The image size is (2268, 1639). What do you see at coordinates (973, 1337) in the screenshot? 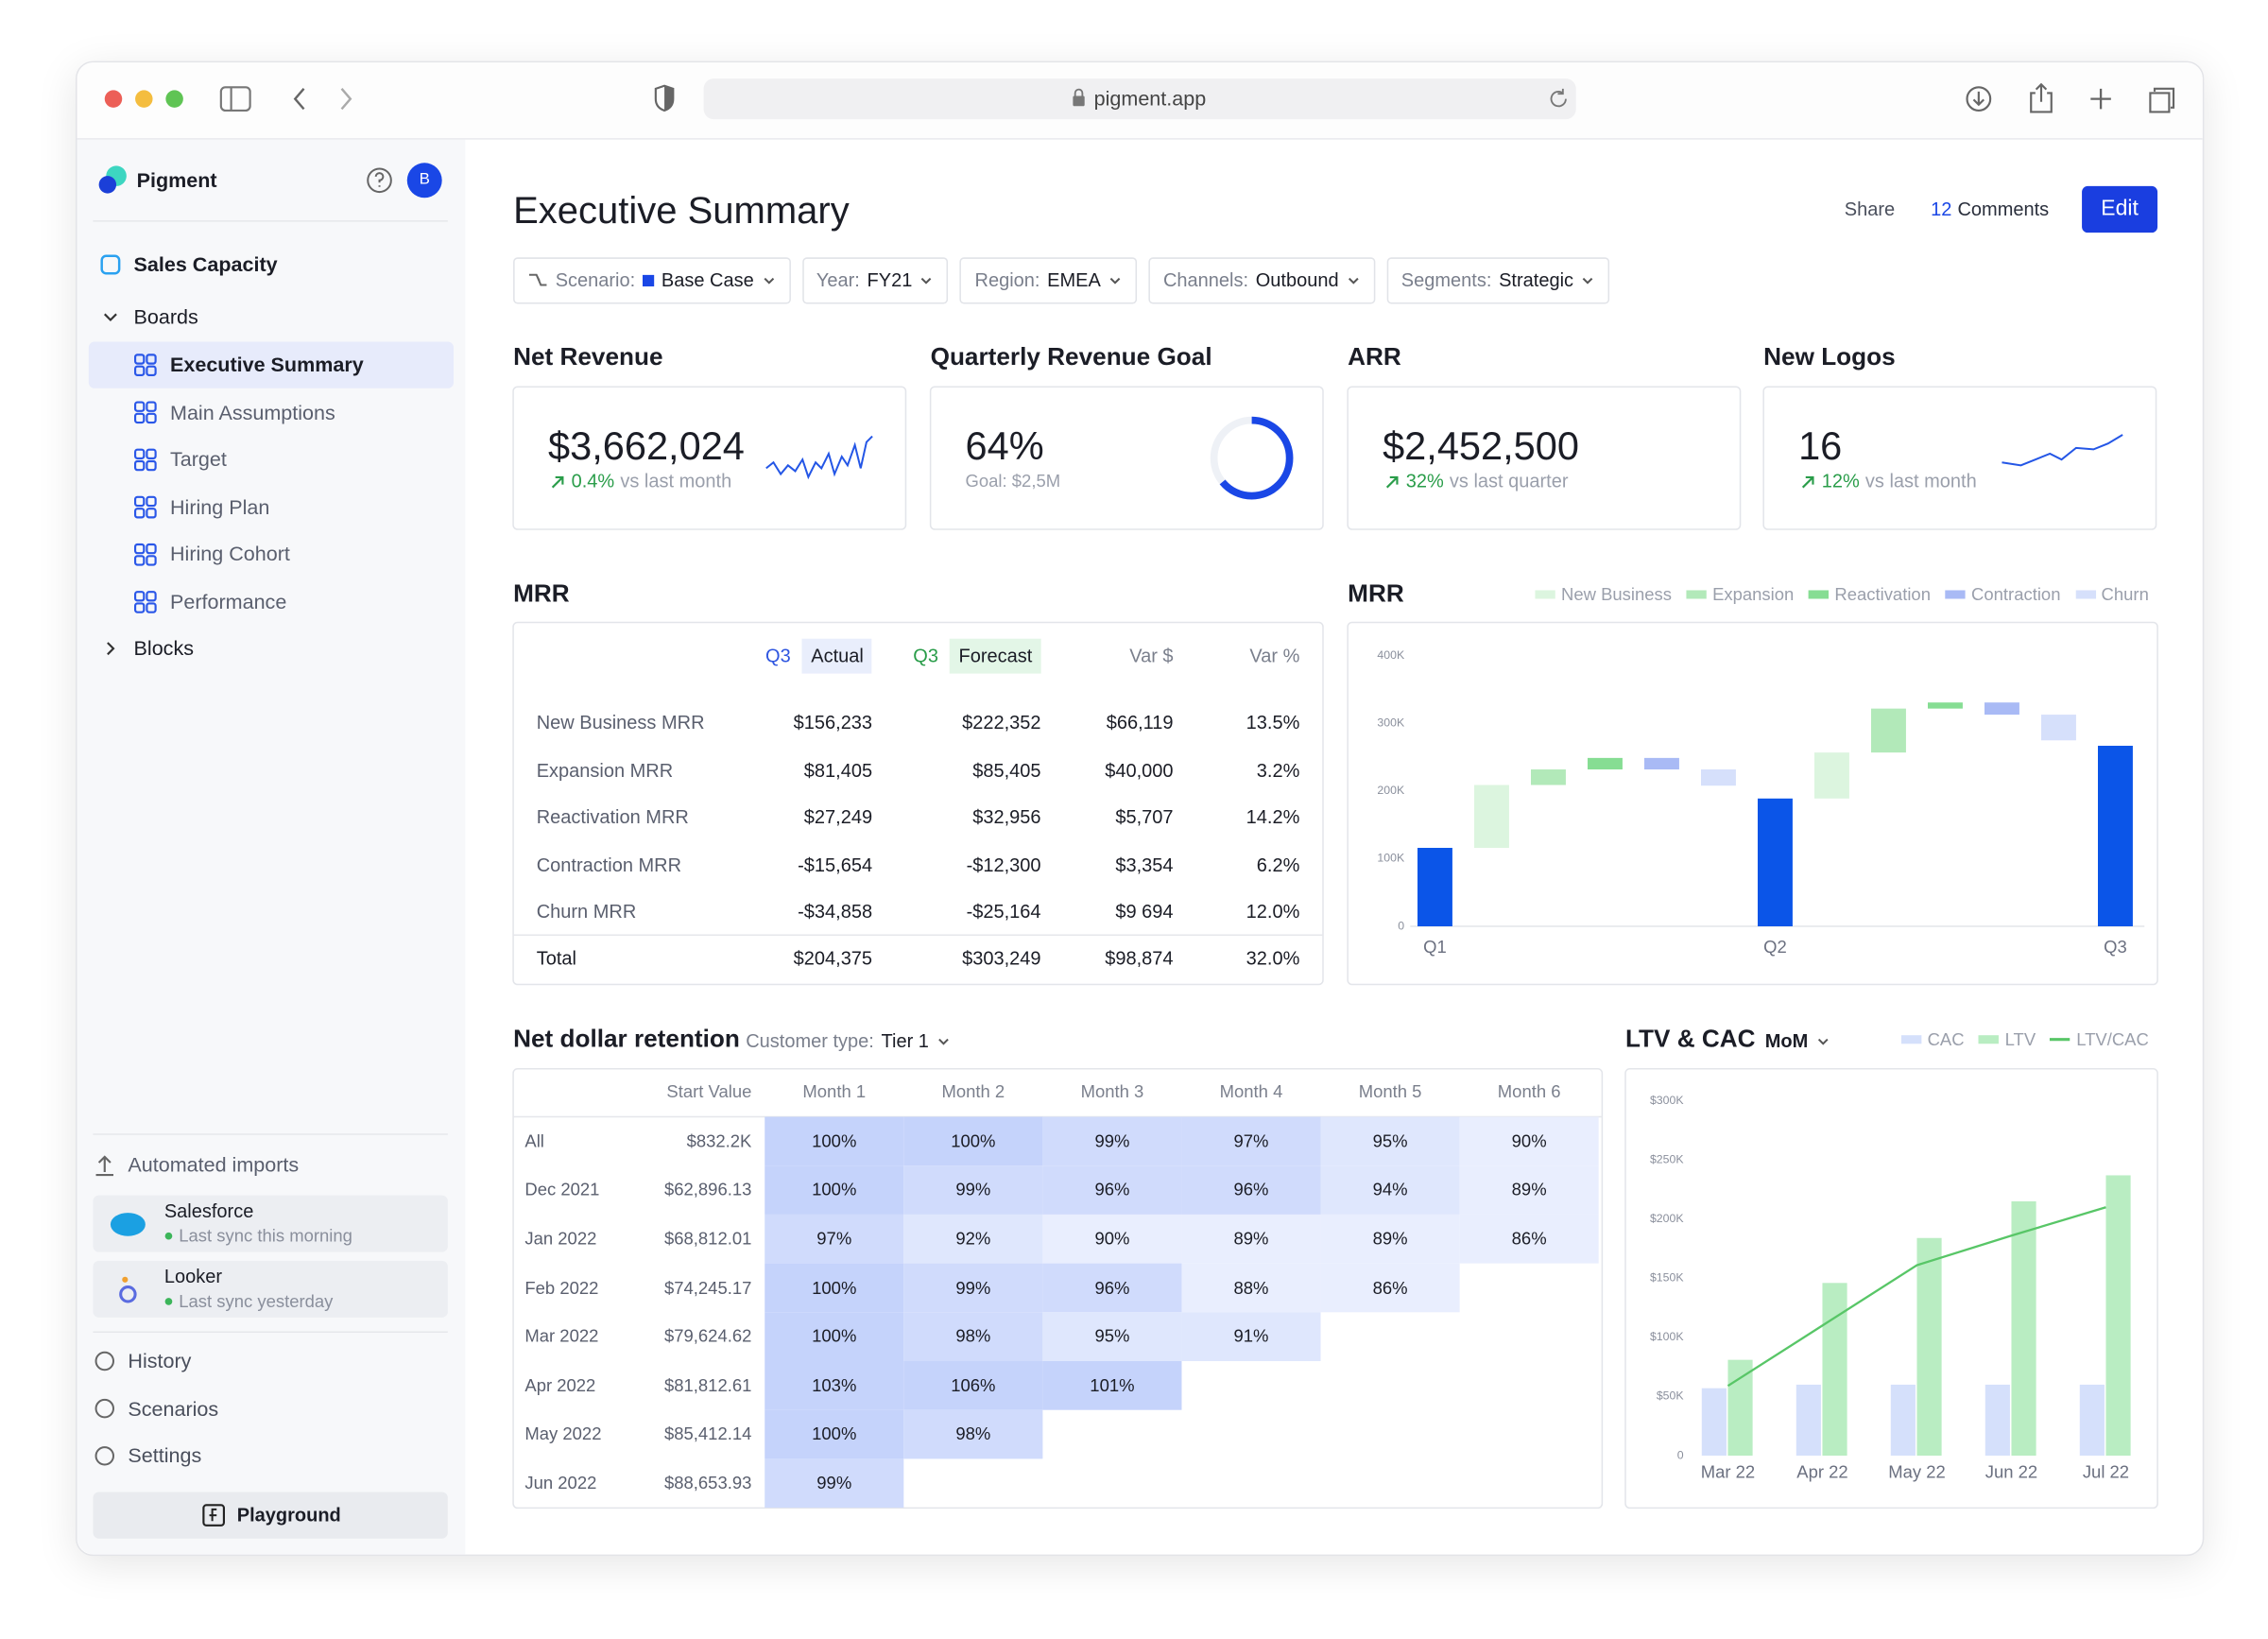
I see `cell-label: 98%` at bounding box center [973, 1337].